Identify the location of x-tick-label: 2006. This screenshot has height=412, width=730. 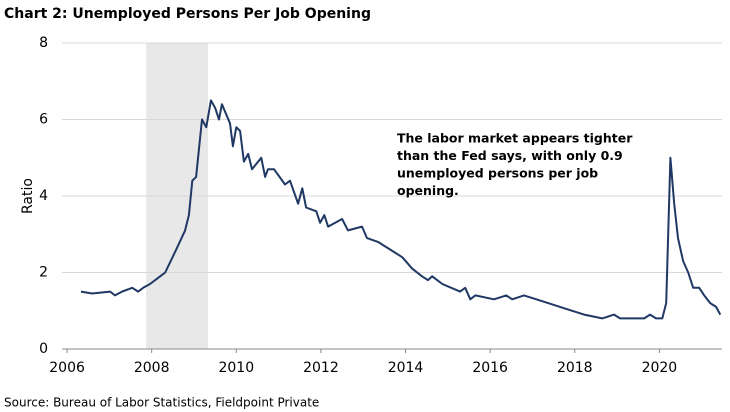
(67, 368).